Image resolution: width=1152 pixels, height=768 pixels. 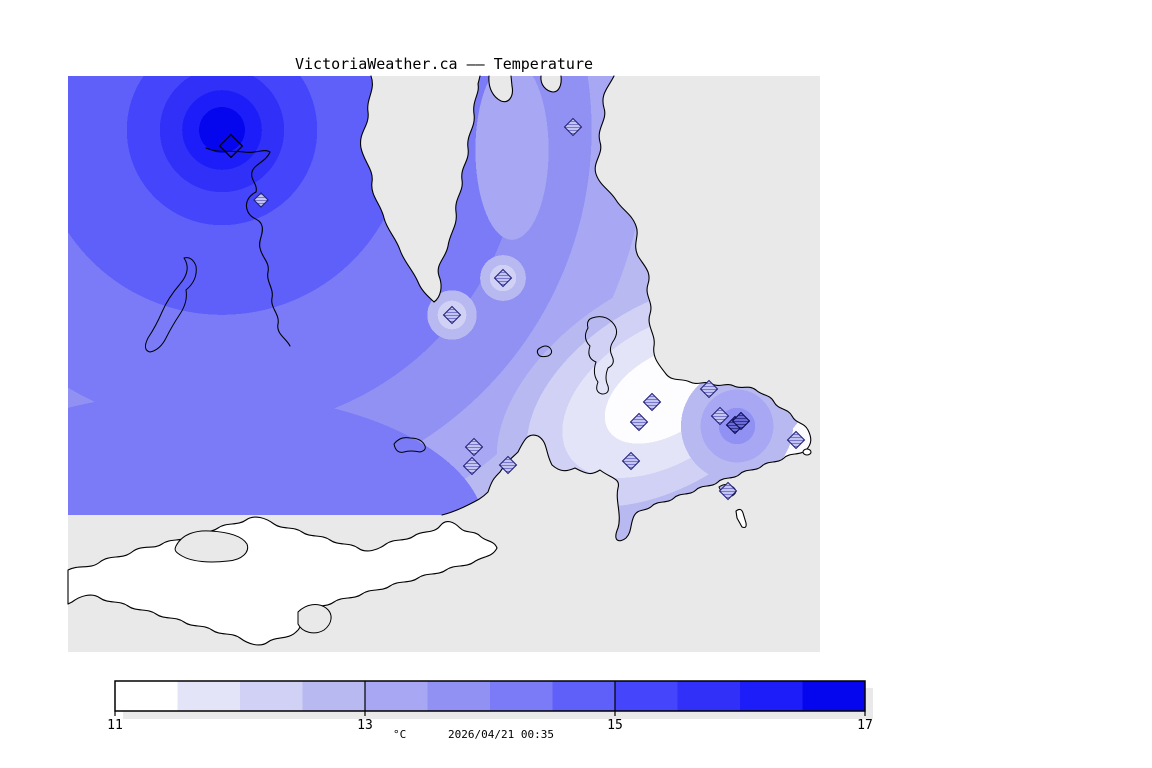 What do you see at coordinates (409, 445) in the screenshot?
I see `lake-small-south` at bounding box center [409, 445].